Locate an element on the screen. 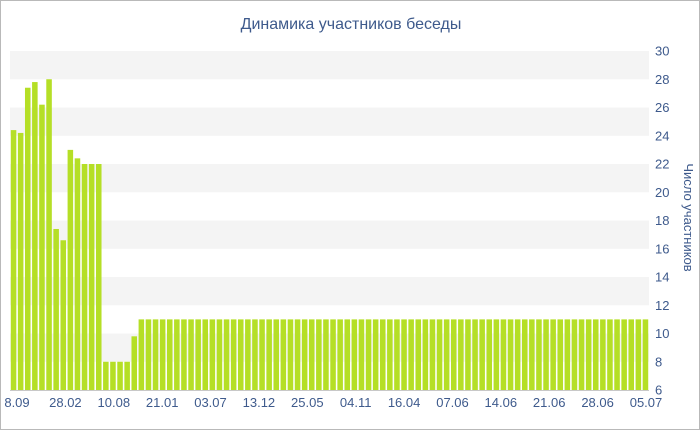 This screenshot has width=700, height=430. x-tick-label: 8.09 is located at coordinates (16, 402).